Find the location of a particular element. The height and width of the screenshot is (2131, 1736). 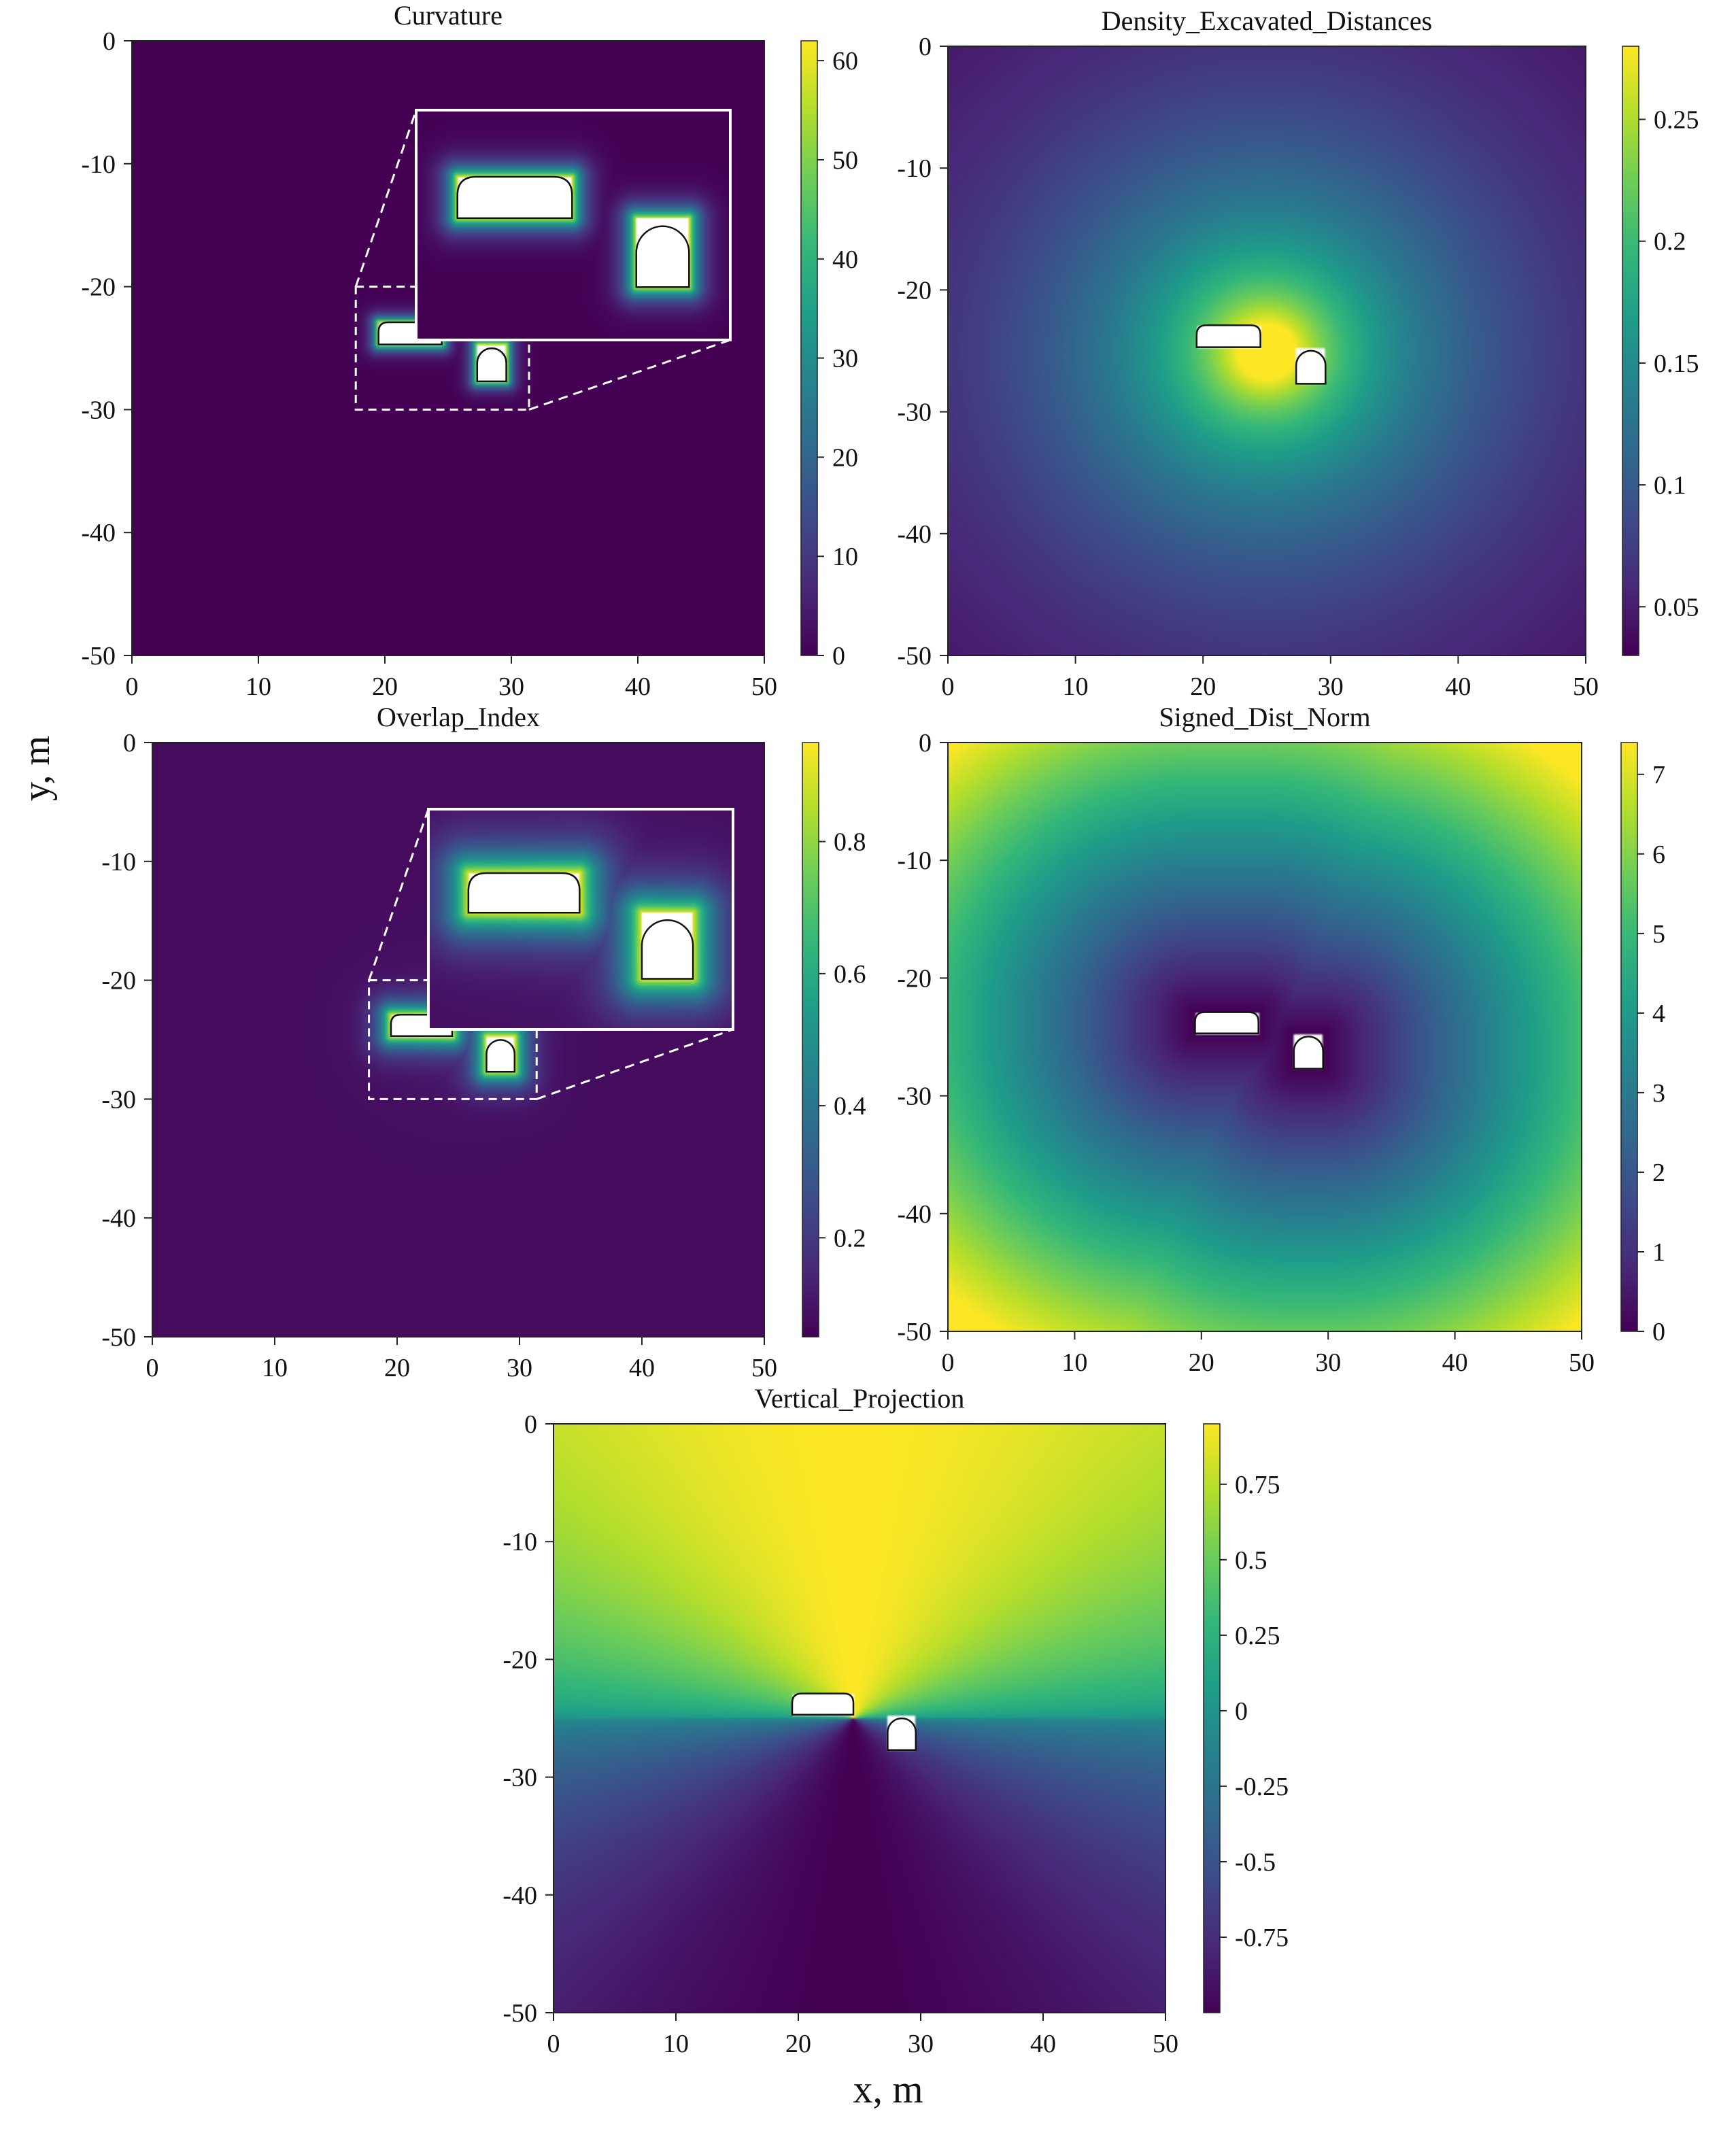

colorbar-tick-label: 2 is located at coordinates (1658, 1173).